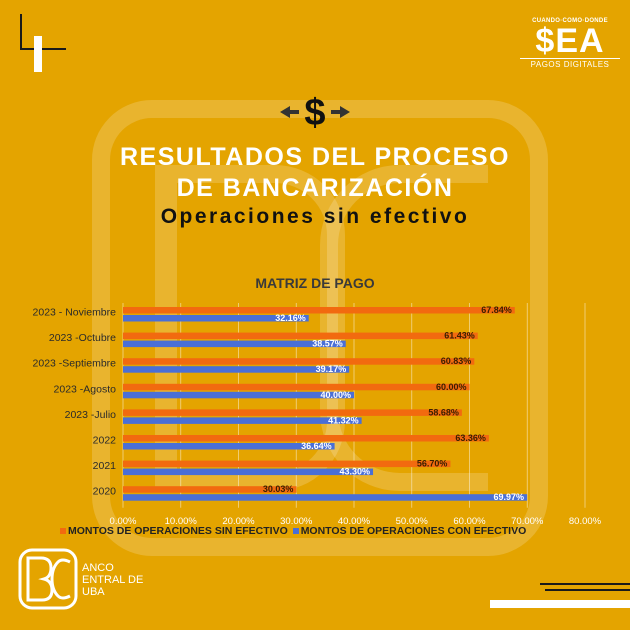  I want to click on x-tick-label: 30.00%, so click(296, 520).